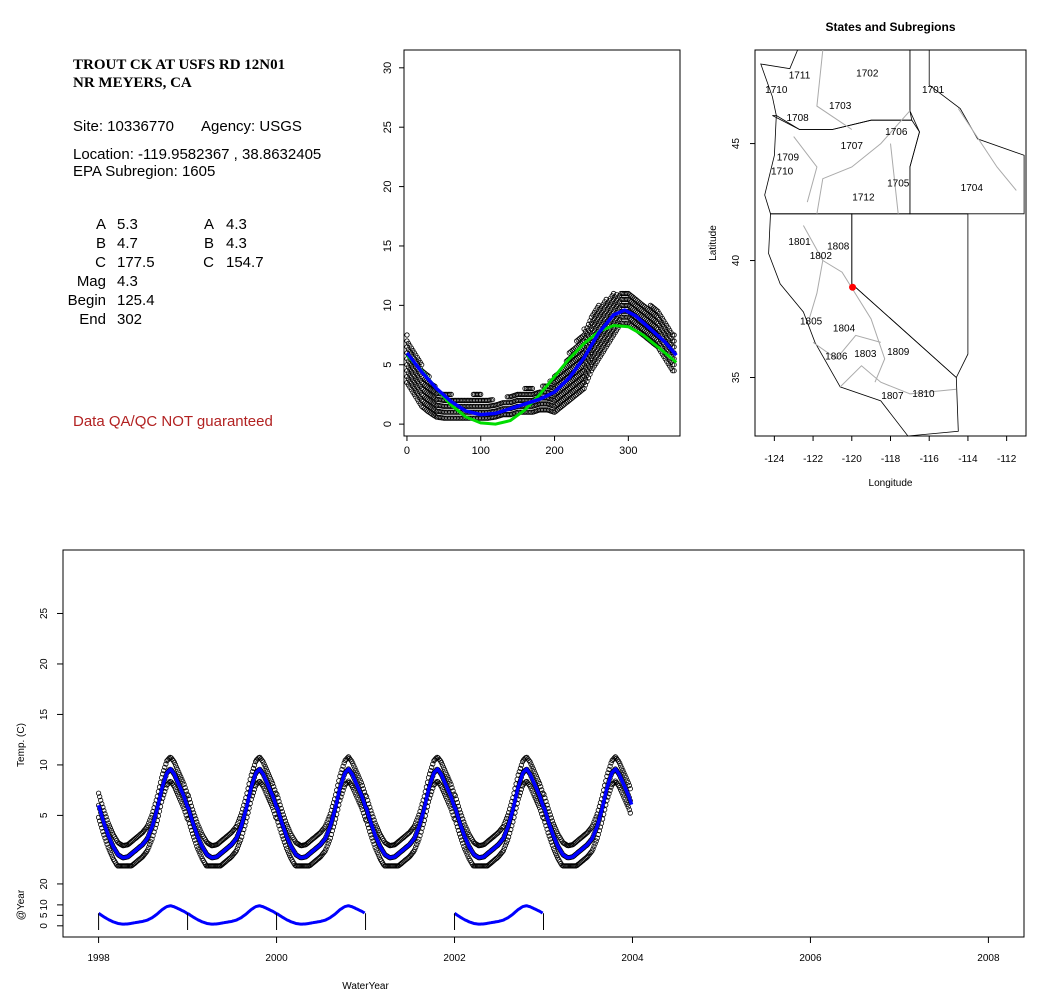 The width and height of the screenshot is (1038, 1001). What do you see at coordinates (236, 243) in the screenshot?
I see `param-value: 4.3` at bounding box center [236, 243].